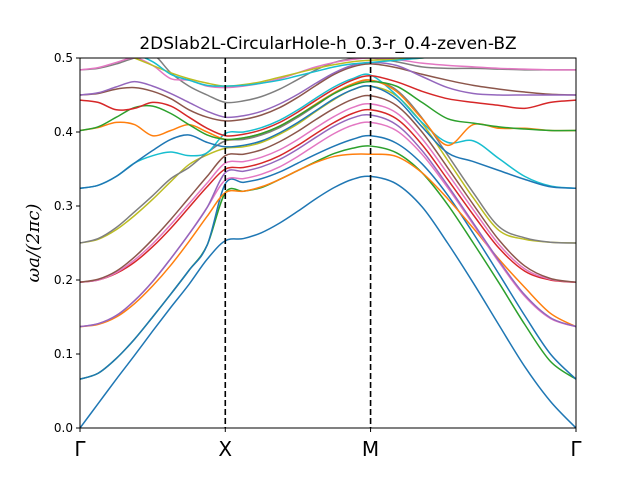 This screenshot has width=640, height=480. What do you see at coordinates (63, 280) in the screenshot?
I see `y-tick-label: 0.2` at bounding box center [63, 280].